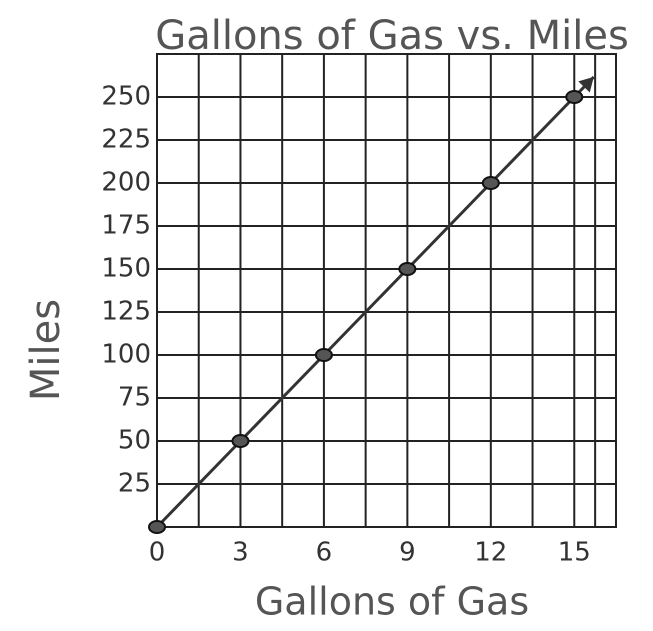  I want to click on y-tick-label: 175, so click(126, 226).